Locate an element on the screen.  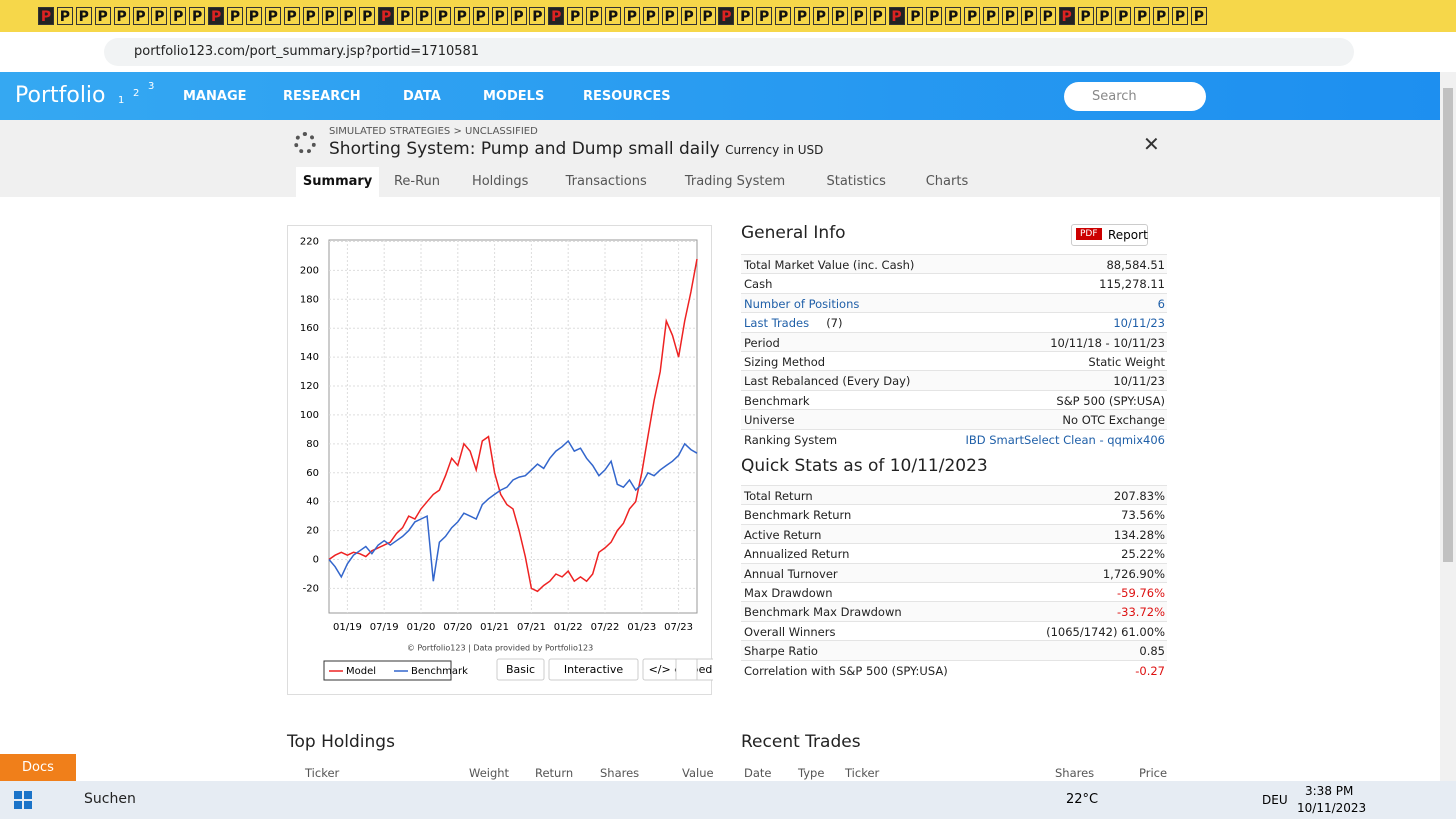
chart-button-label: Basic is located at coordinates (520, 669).